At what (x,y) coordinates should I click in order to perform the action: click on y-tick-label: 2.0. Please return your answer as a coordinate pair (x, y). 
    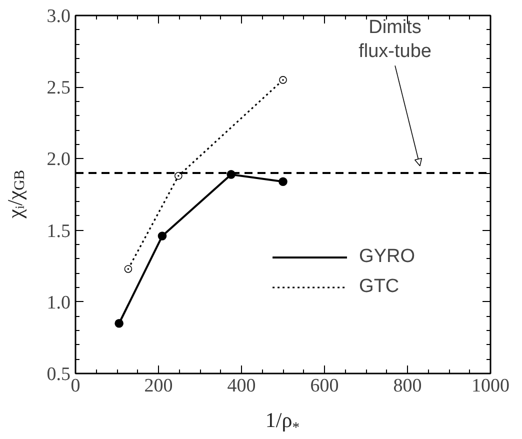
    Looking at the image, I should click on (58, 159).